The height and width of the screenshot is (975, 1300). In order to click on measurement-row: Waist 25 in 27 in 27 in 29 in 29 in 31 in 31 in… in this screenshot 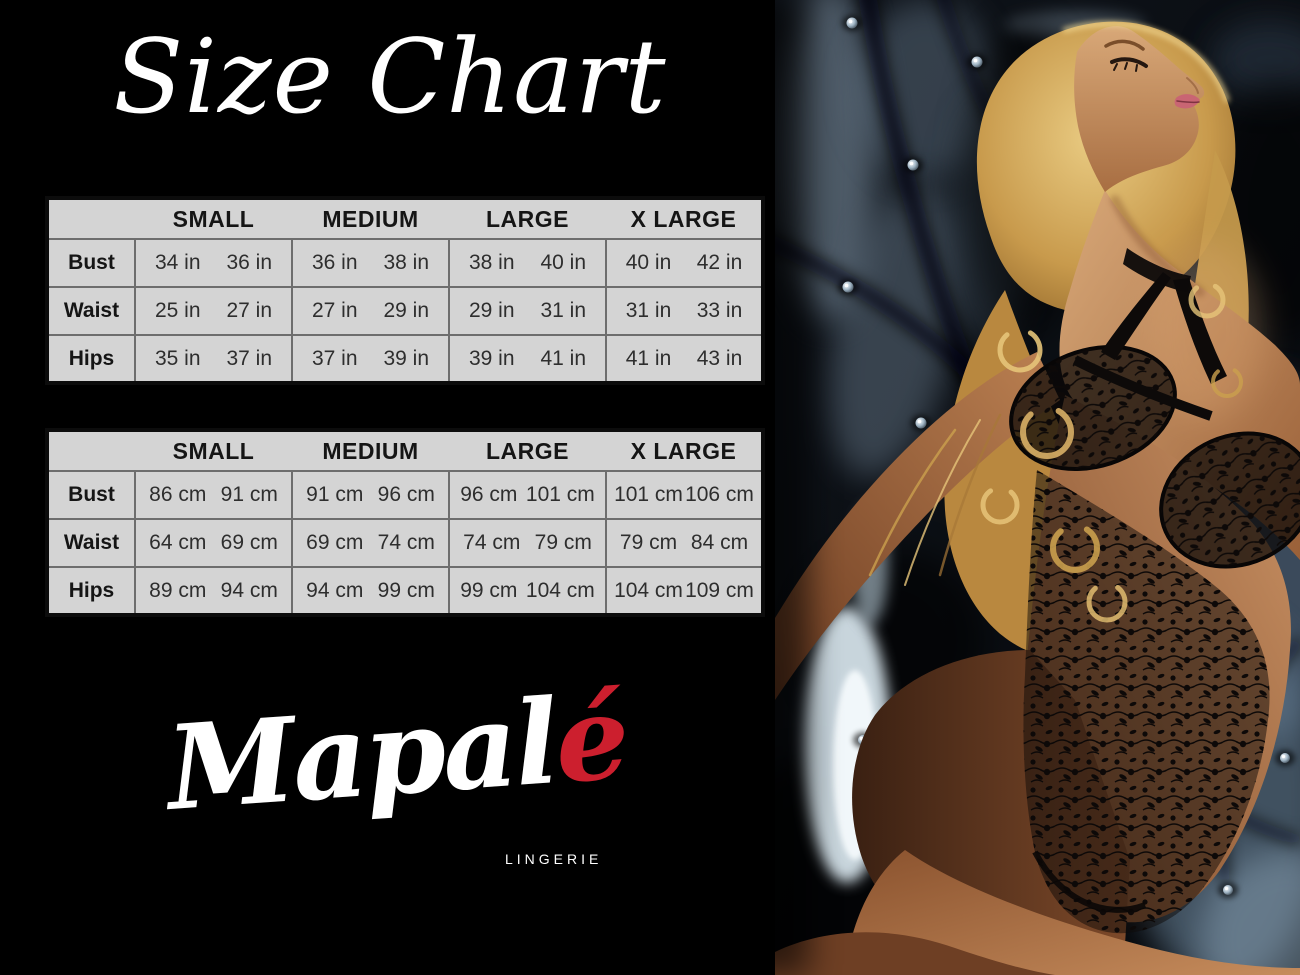, I will do `click(405, 310)`.